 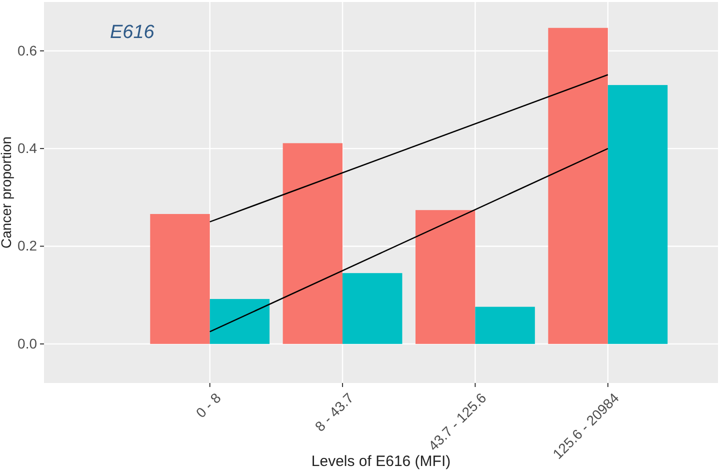 What do you see at coordinates (28, 50) in the screenshot?
I see `y-tick-label: 0.6` at bounding box center [28, 50].